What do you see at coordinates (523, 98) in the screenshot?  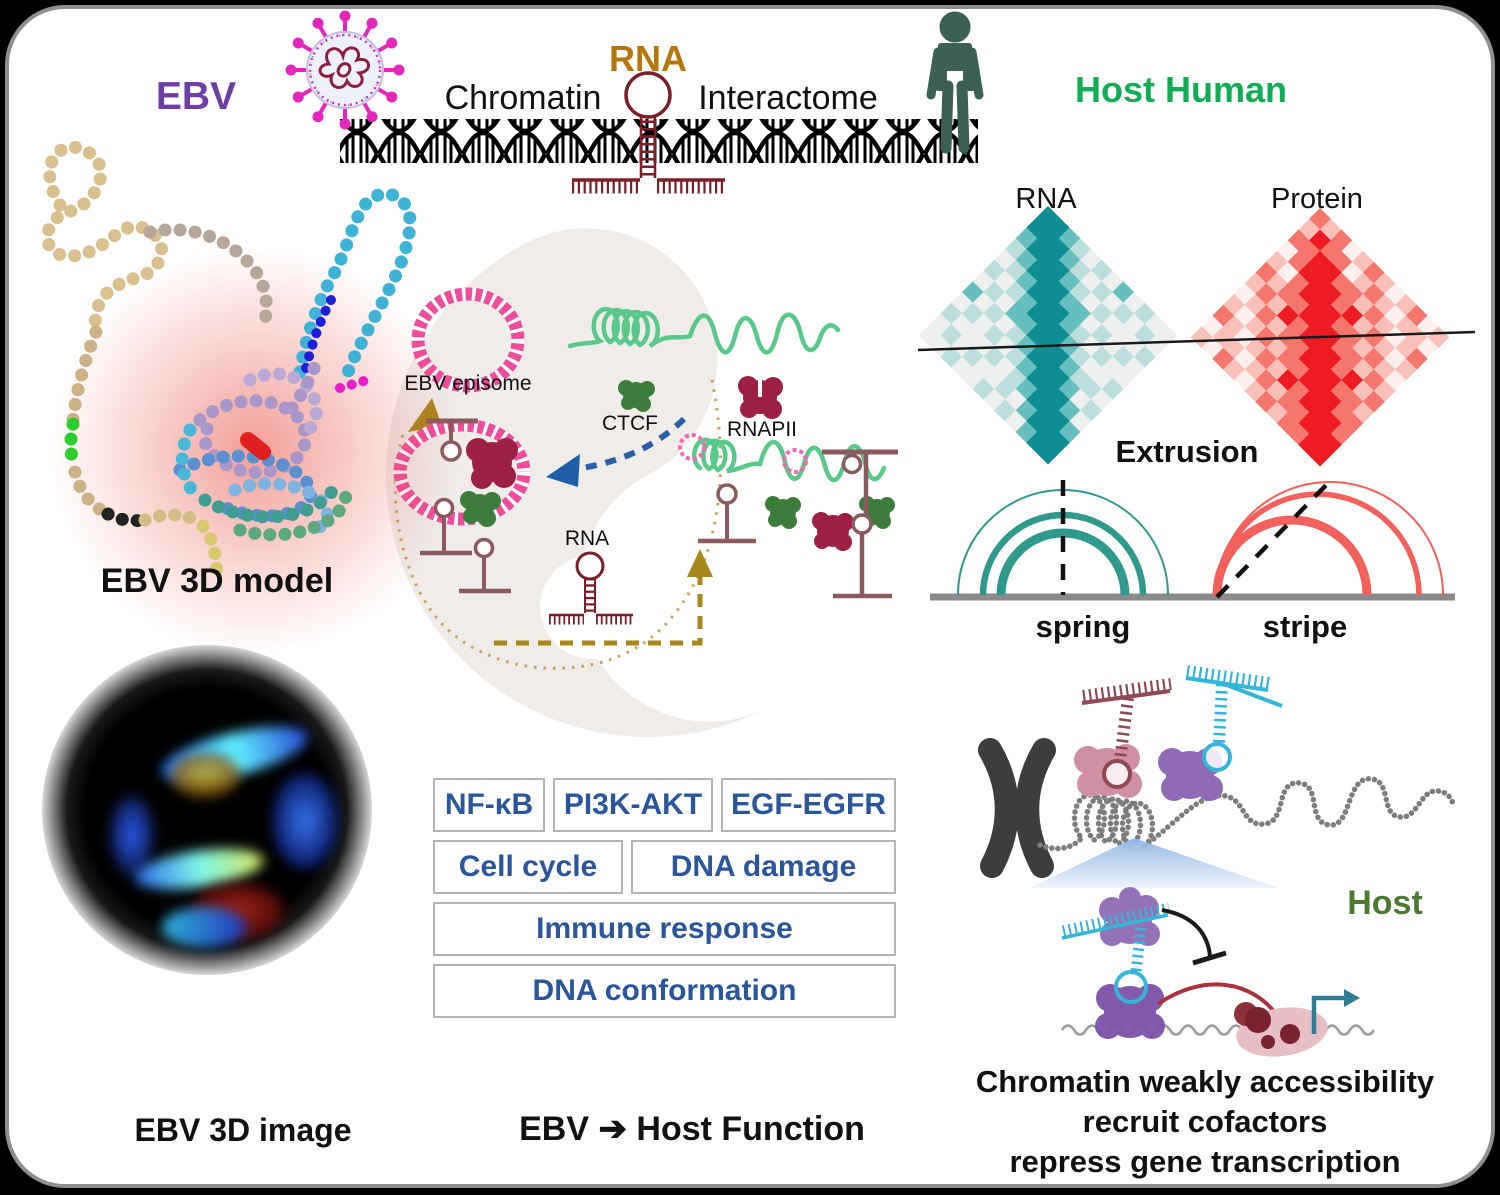 I see `chromatin-title: Chromatin` at bounding box center [523, 98].